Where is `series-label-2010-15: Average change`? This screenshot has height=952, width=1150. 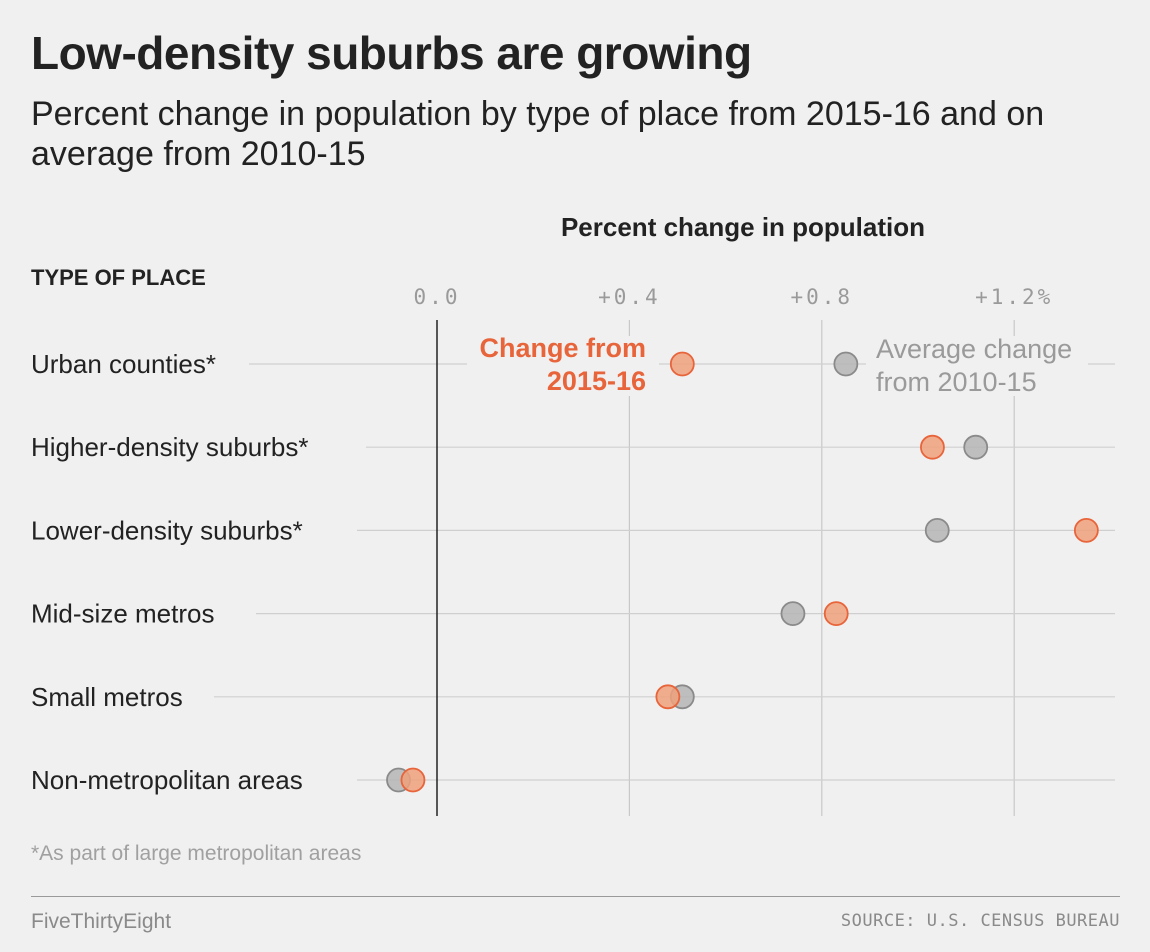 series-label-2010-15: Average change is located at coordinates (974, 349).